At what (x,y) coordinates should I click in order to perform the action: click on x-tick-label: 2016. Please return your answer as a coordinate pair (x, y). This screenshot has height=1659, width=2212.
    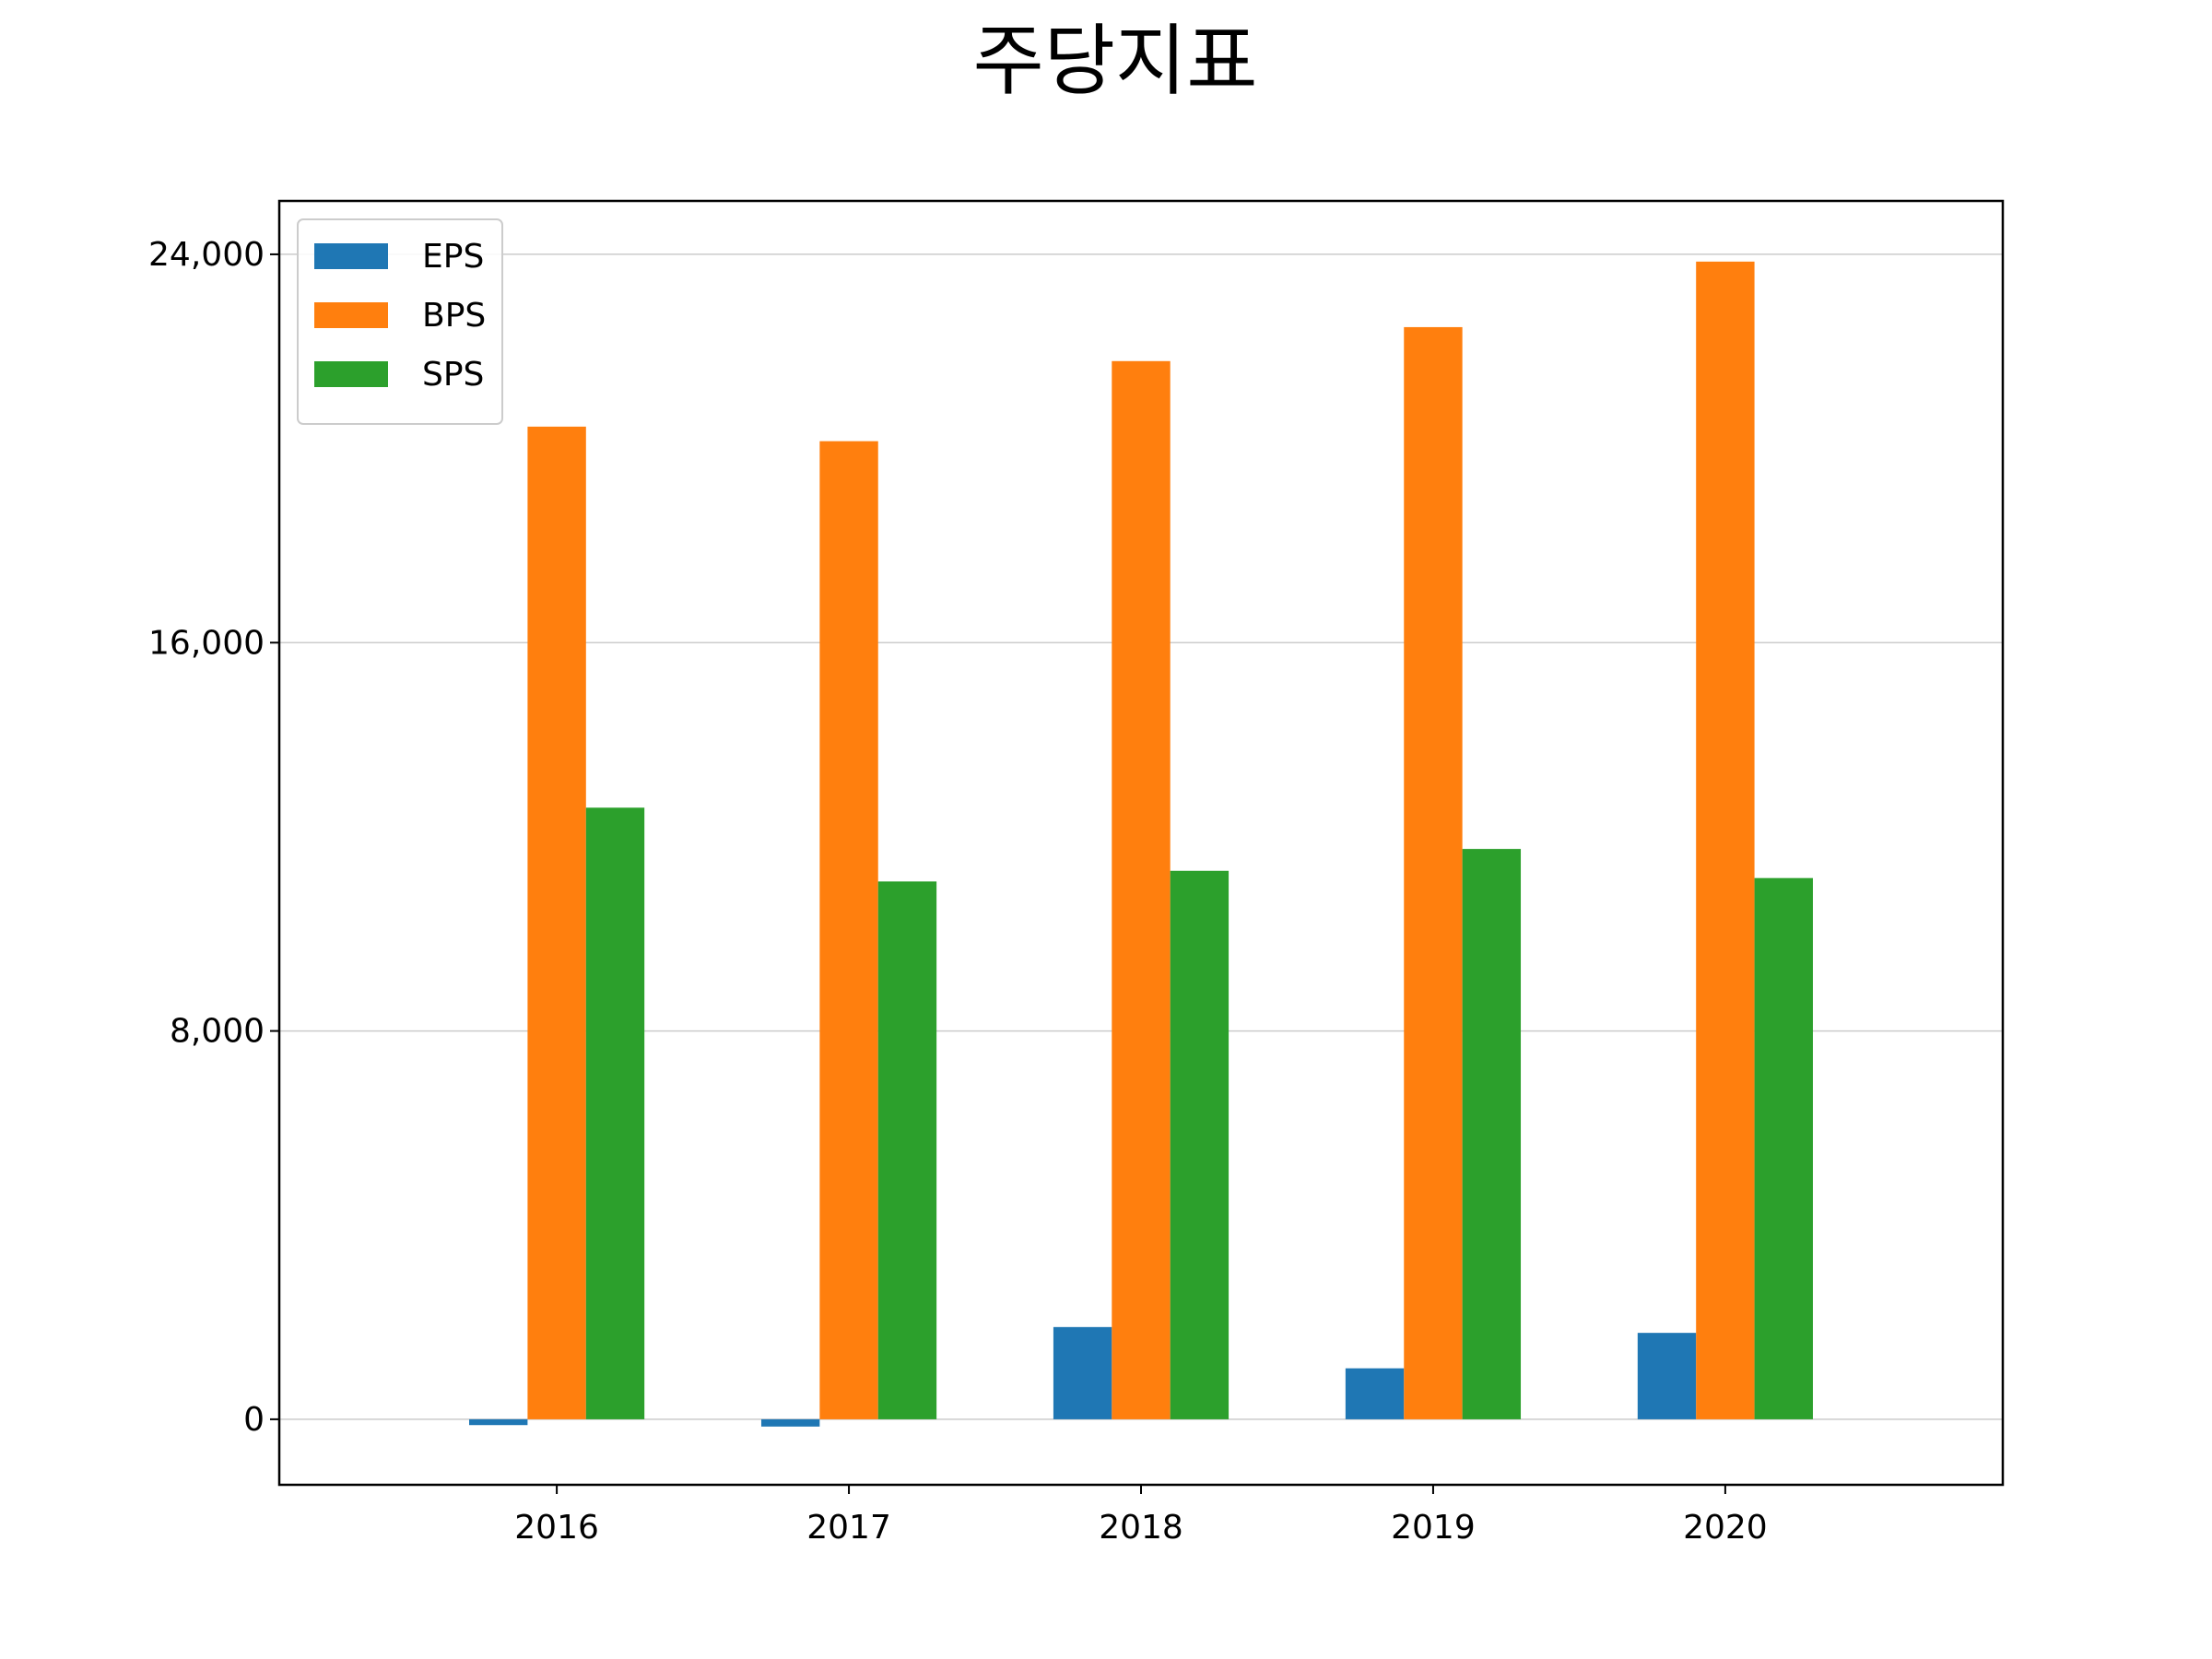
    Looking at the image, I should click on (556, 1528).